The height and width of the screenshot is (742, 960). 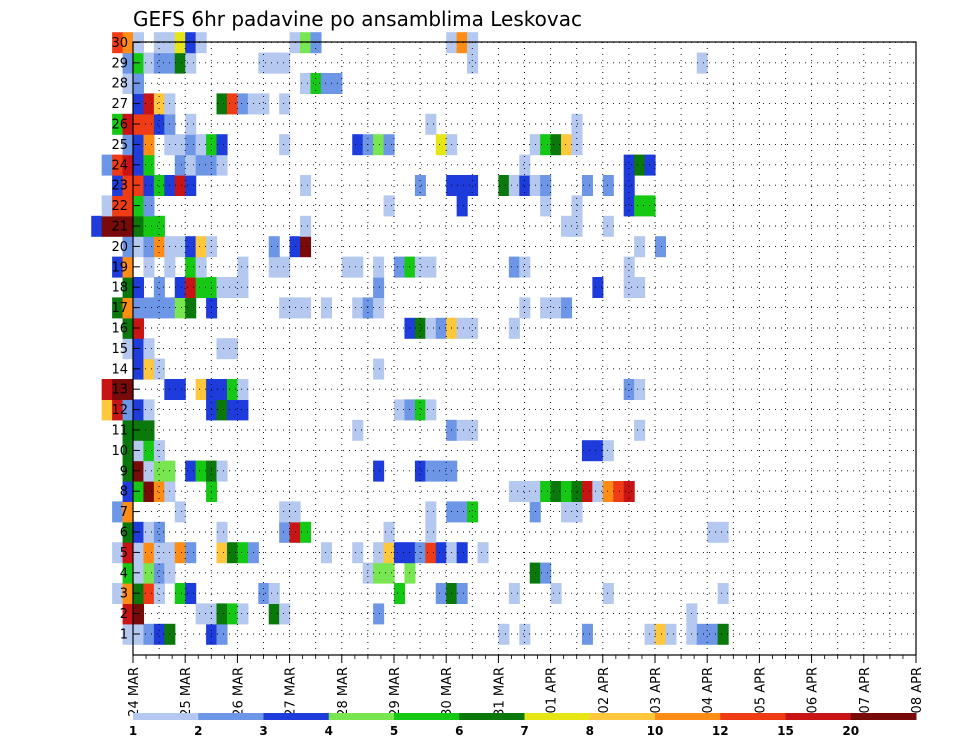 What do you see at coordinates (119, 84) in the screenshot?
I see `y-tick-label: 28` at bounding box center [119, 84].